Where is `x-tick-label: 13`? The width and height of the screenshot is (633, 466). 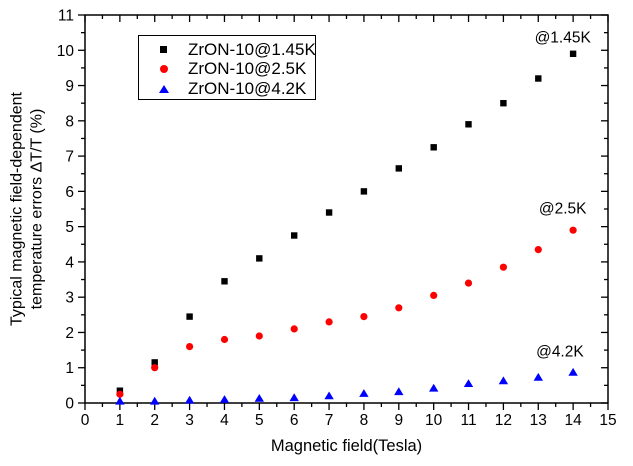
x-tick-label: 13 is located at coordinates (538, 420).